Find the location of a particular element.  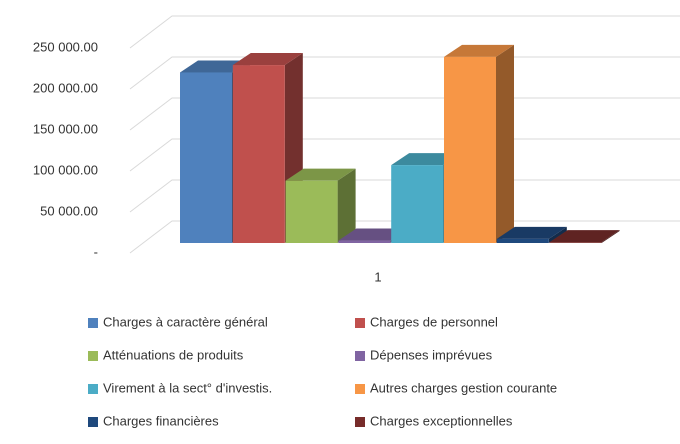

legend-label: Dépenses imprévues is located at coordinates (431, 354).